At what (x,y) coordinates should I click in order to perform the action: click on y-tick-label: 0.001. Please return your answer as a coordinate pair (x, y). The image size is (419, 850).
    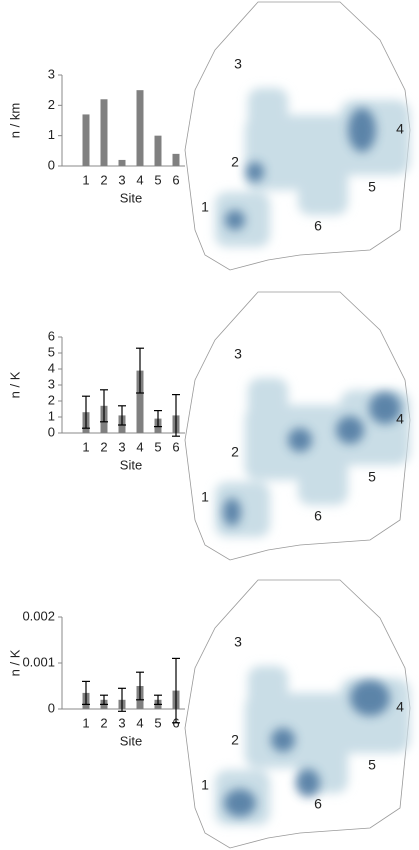
    Looking at the image, I should click on (38, 661).